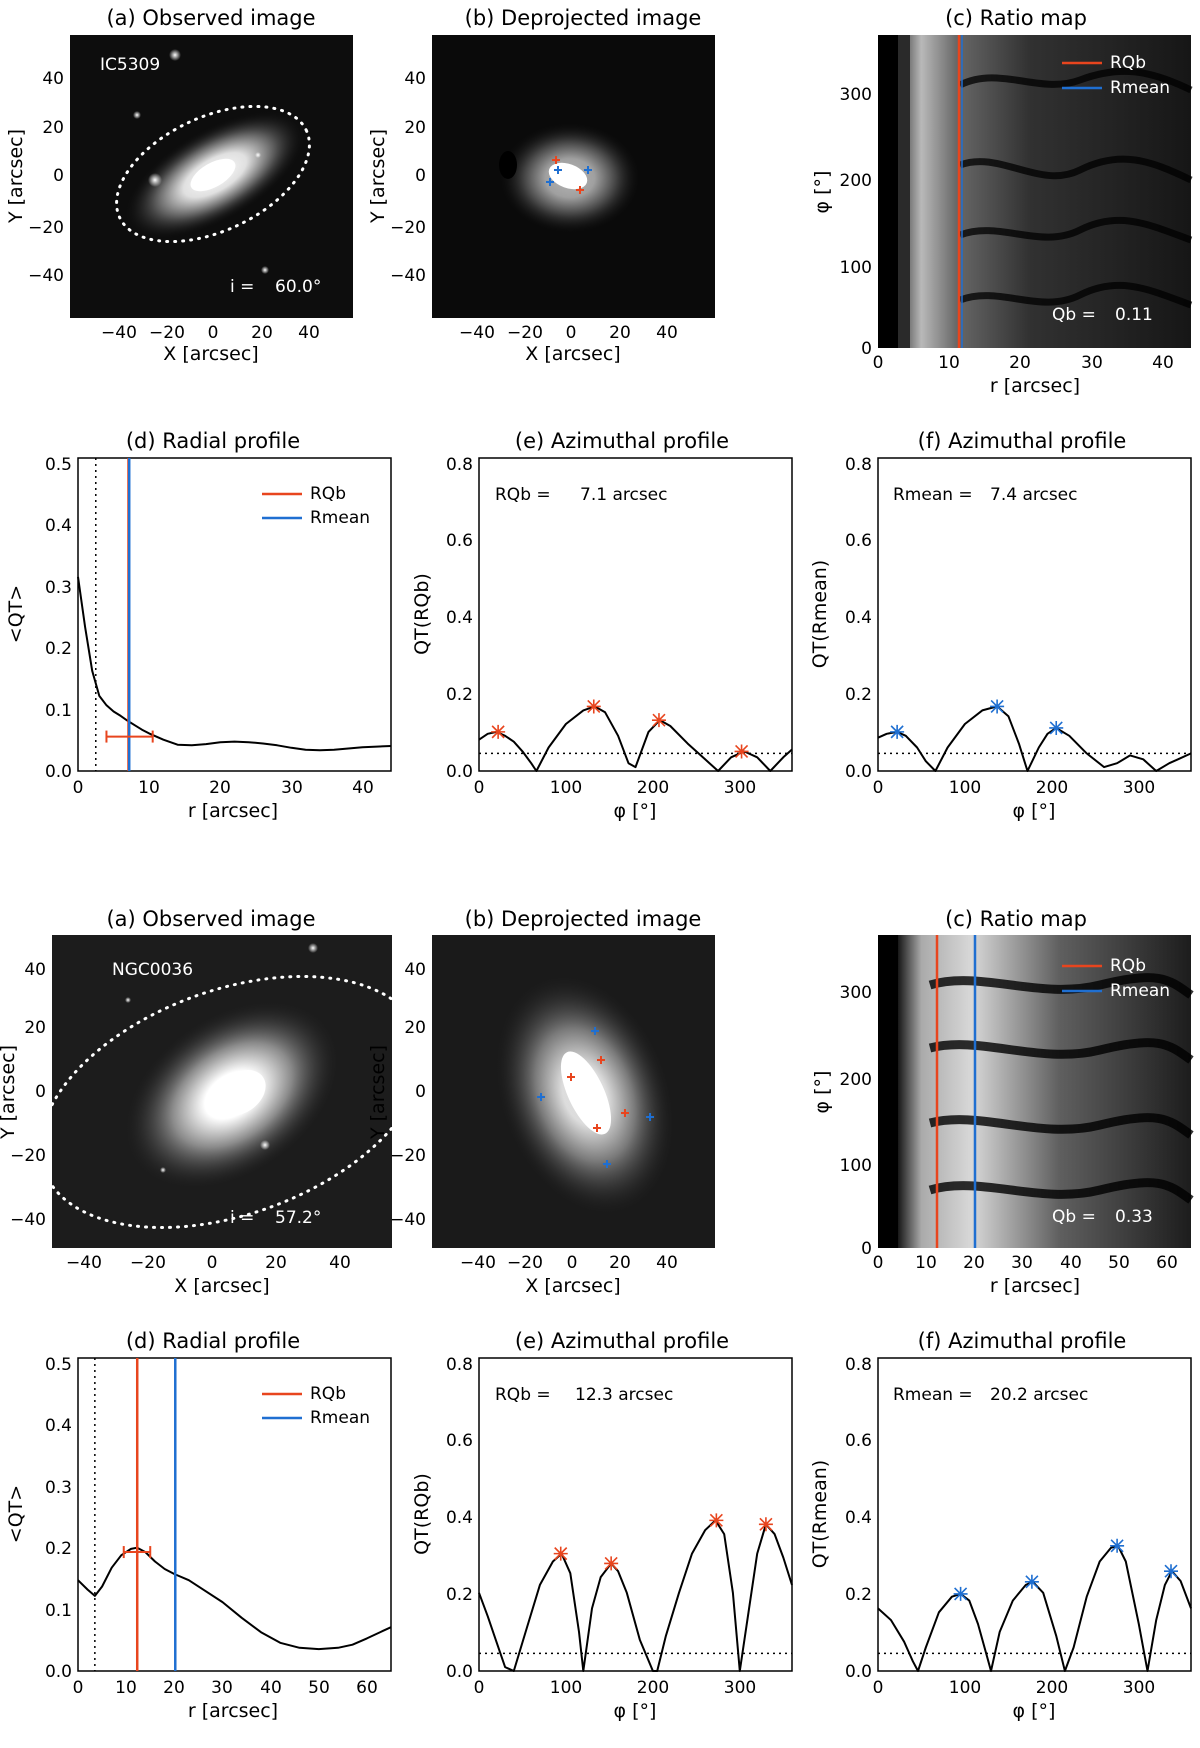 The image size is (1200, 1748). I want to click on tick-label: 100, so click(856, 1166).